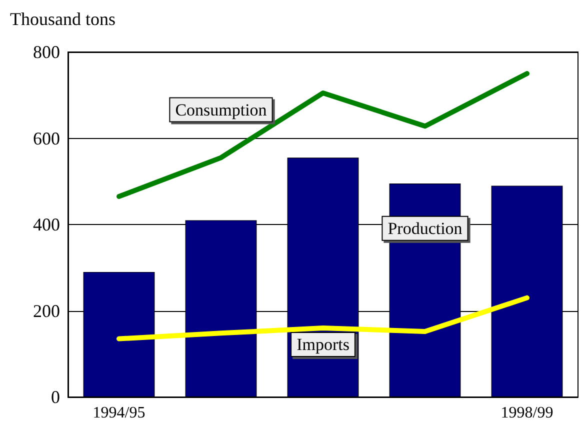  I want to click on series-label: Production, so click(425, 228).